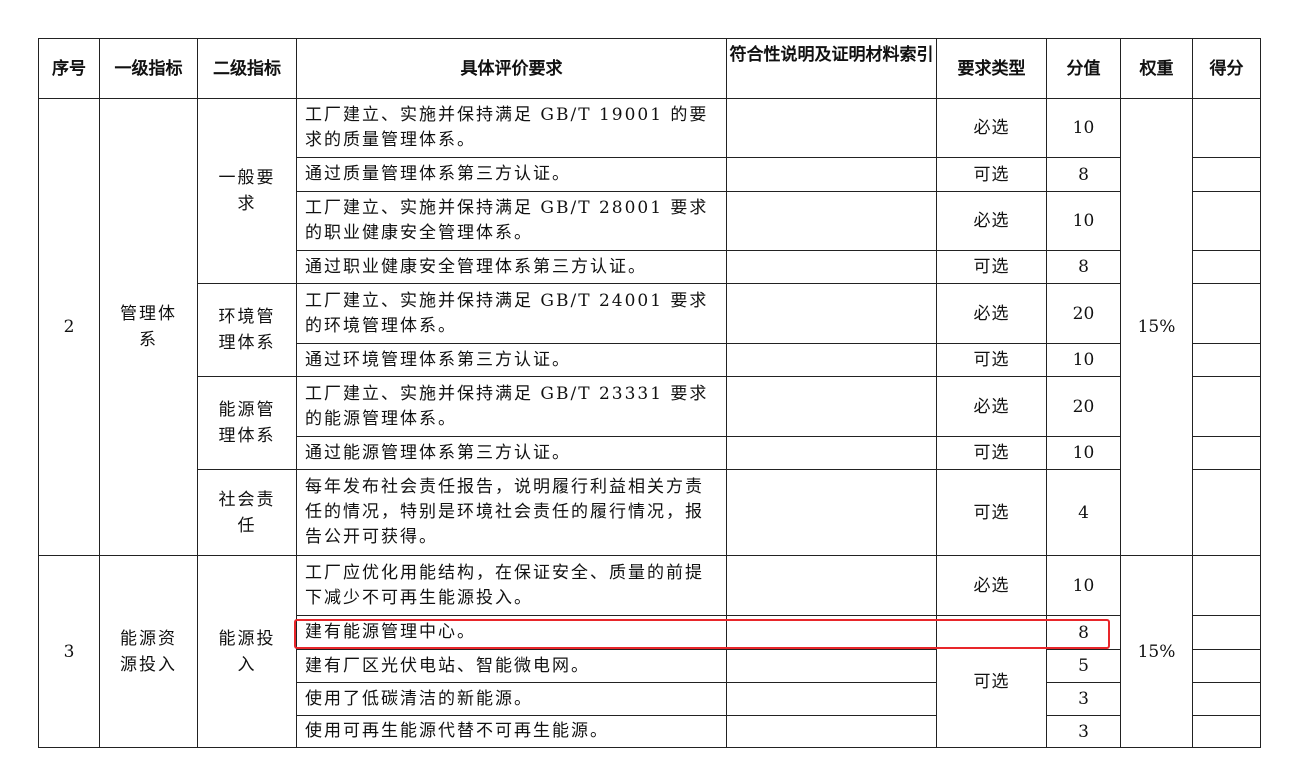 Image resolution: width=1302 pixels, height=784 pixels. I want to click on requirement-text: 工厂建立、实施并保持满足 GB/T 19001 的要求的质量管理体系。, so click(511, 128).